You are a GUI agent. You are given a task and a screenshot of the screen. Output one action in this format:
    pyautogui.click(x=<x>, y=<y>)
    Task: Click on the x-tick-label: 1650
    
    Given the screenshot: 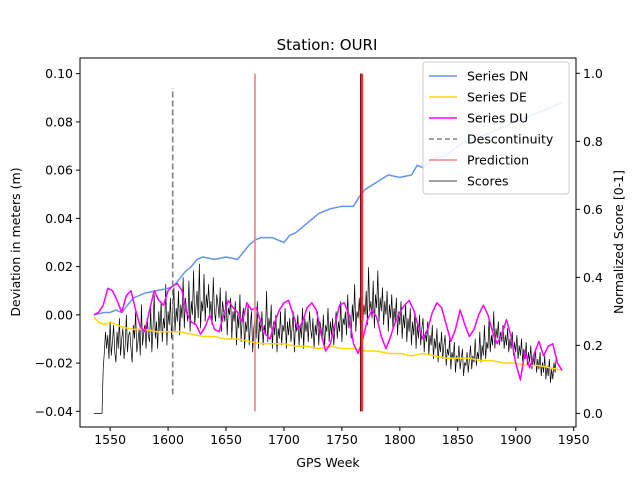 What is the action you would take?
    pyautogui.click(x=226, y=439)
    